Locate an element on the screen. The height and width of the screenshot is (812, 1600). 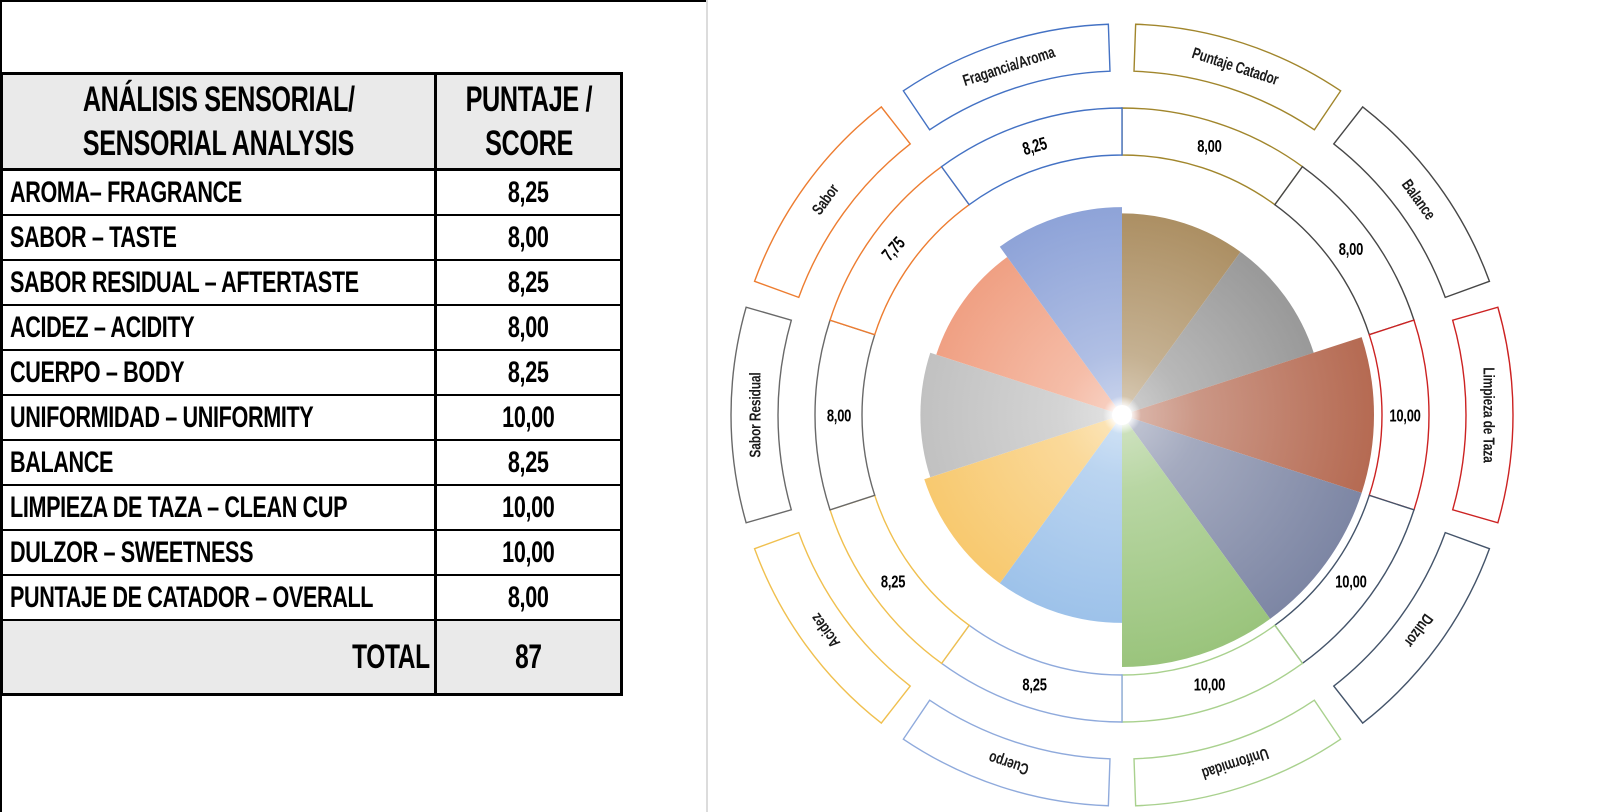
page-top-border is located at coordinates (354, 1).